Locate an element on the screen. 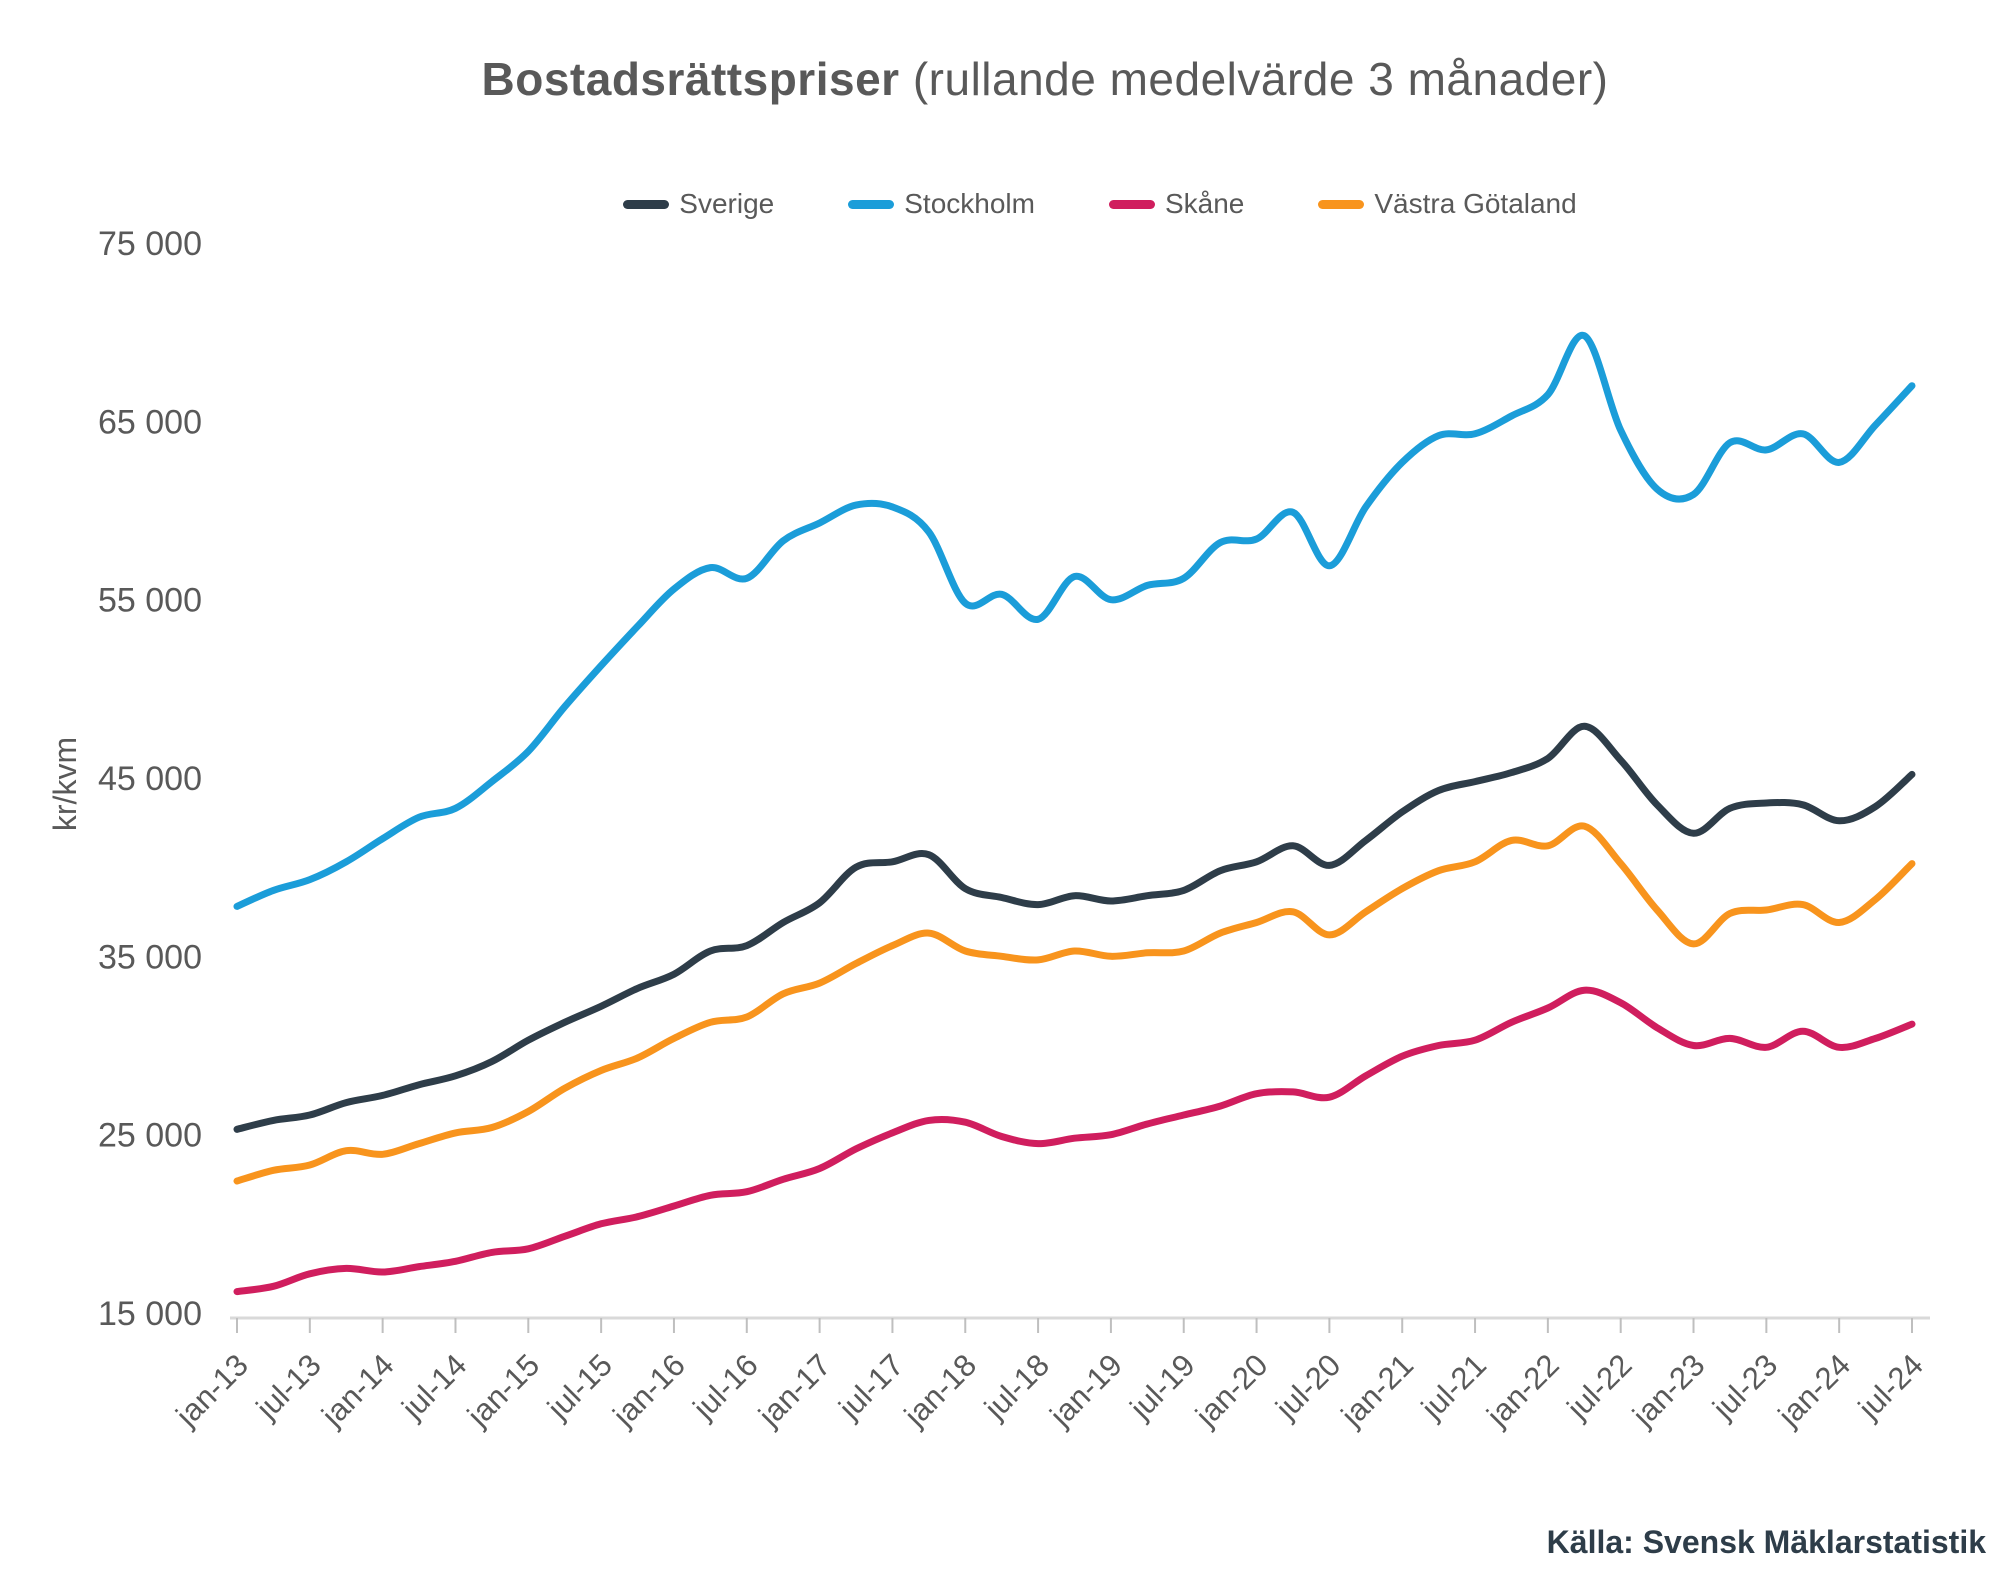 Image resolution: width=2000 pixels, height=1582 pixels. y-tick-label: 55 000 is located at coordinates (150, 601).